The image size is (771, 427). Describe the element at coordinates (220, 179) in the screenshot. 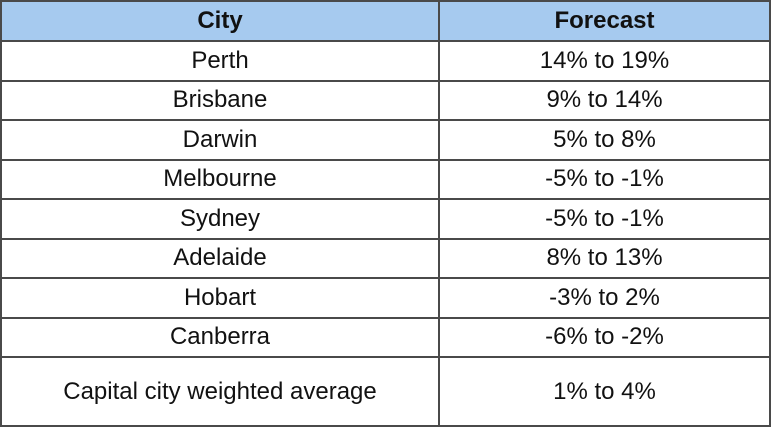

I see `city-cell: Melbourne` at that location.